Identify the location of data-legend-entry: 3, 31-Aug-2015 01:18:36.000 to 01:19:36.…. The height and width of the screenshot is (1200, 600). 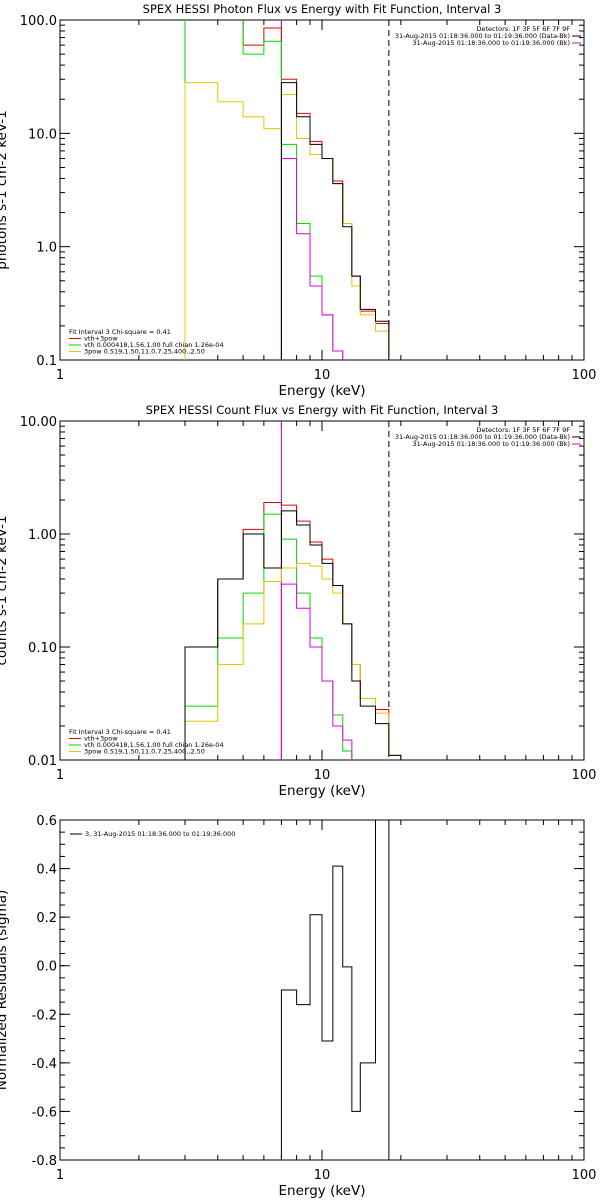
(160, 834).